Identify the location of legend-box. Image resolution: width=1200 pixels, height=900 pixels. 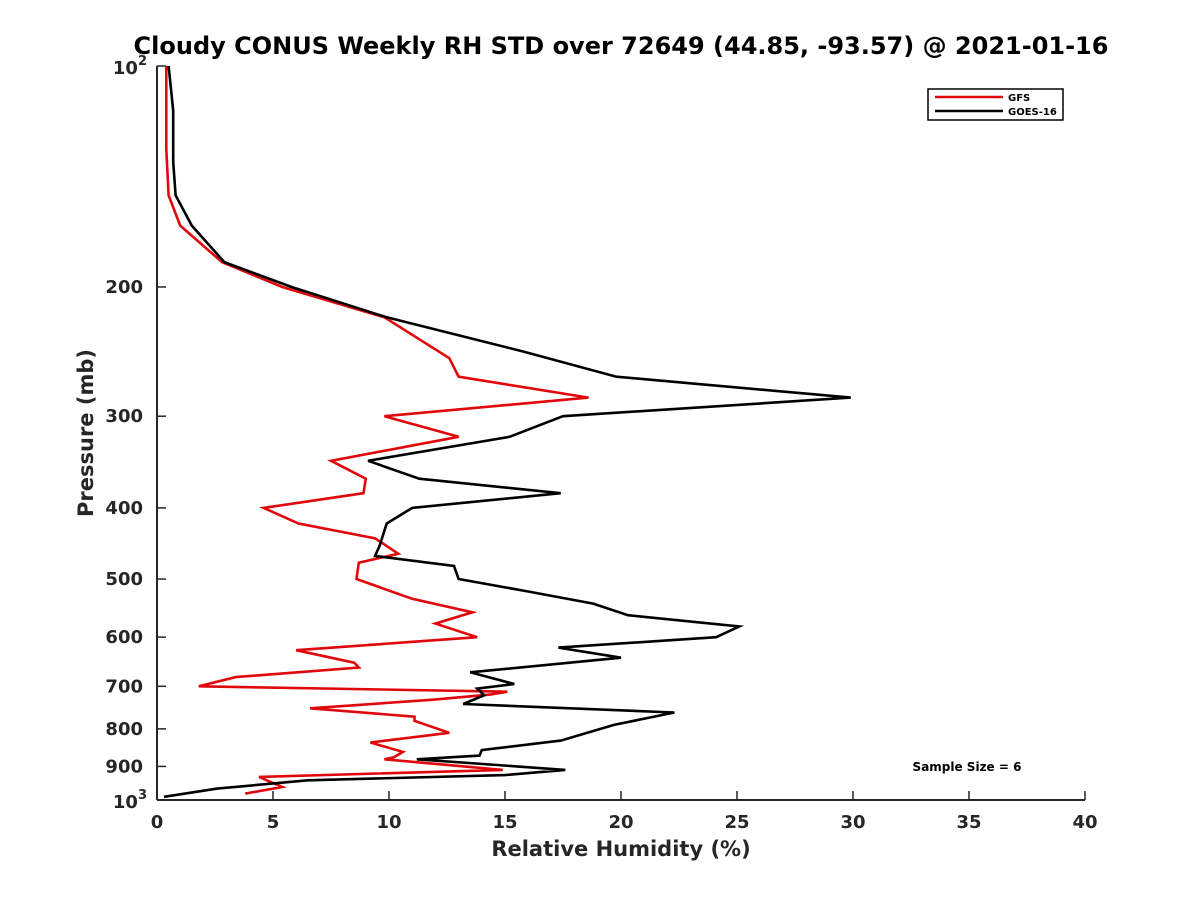
(995, 104).